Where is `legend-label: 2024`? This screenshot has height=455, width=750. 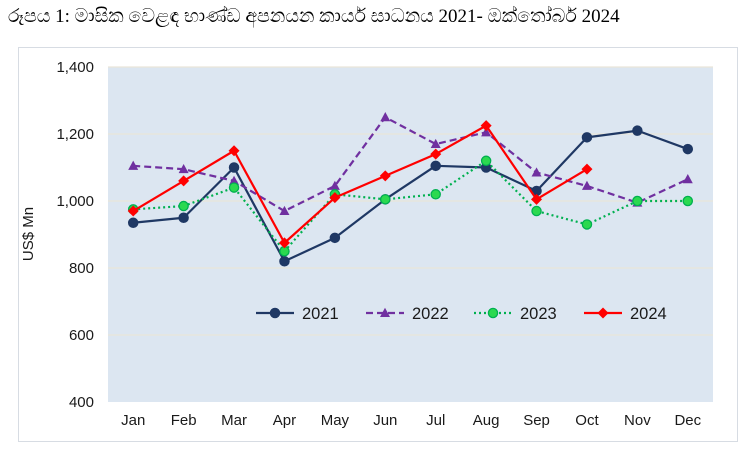
legend-label: 2024 is located at coordinates (648, 314).